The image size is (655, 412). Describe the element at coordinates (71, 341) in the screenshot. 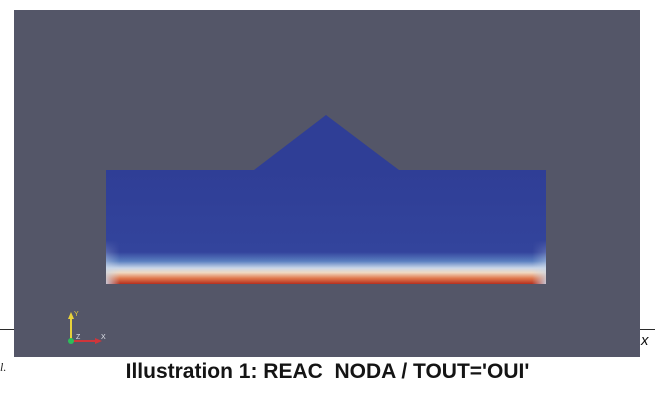

I see `z-axis-dot-icon` at that location.